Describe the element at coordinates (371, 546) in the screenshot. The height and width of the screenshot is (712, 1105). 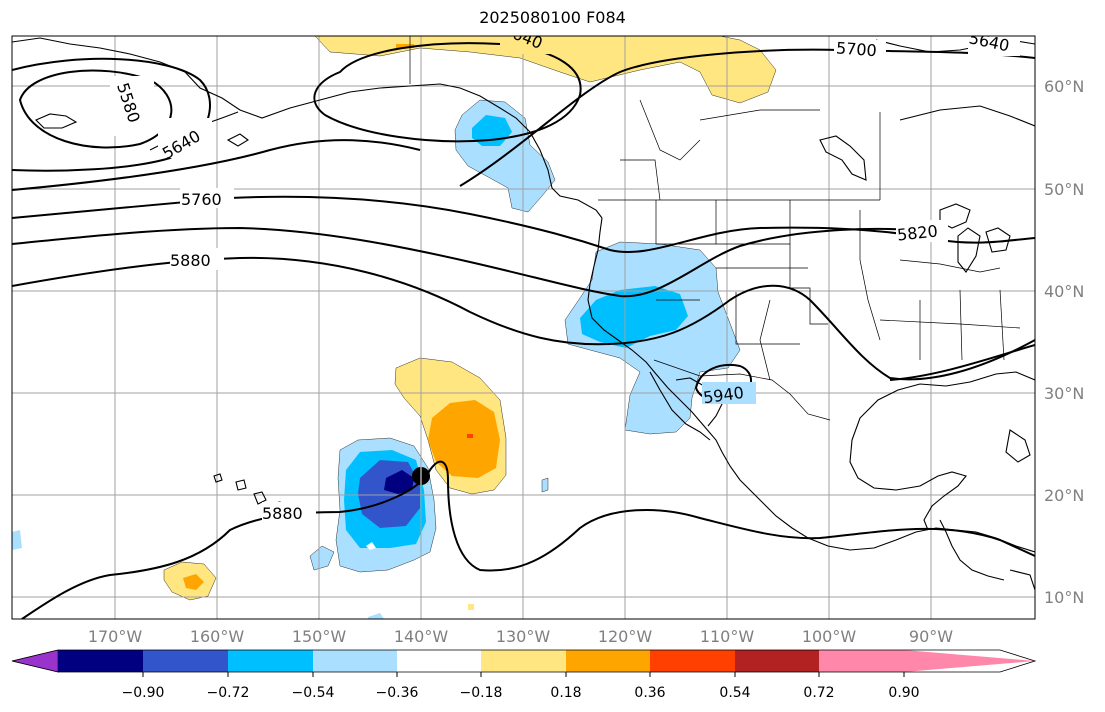
I see `anomaly-hole` at that location.